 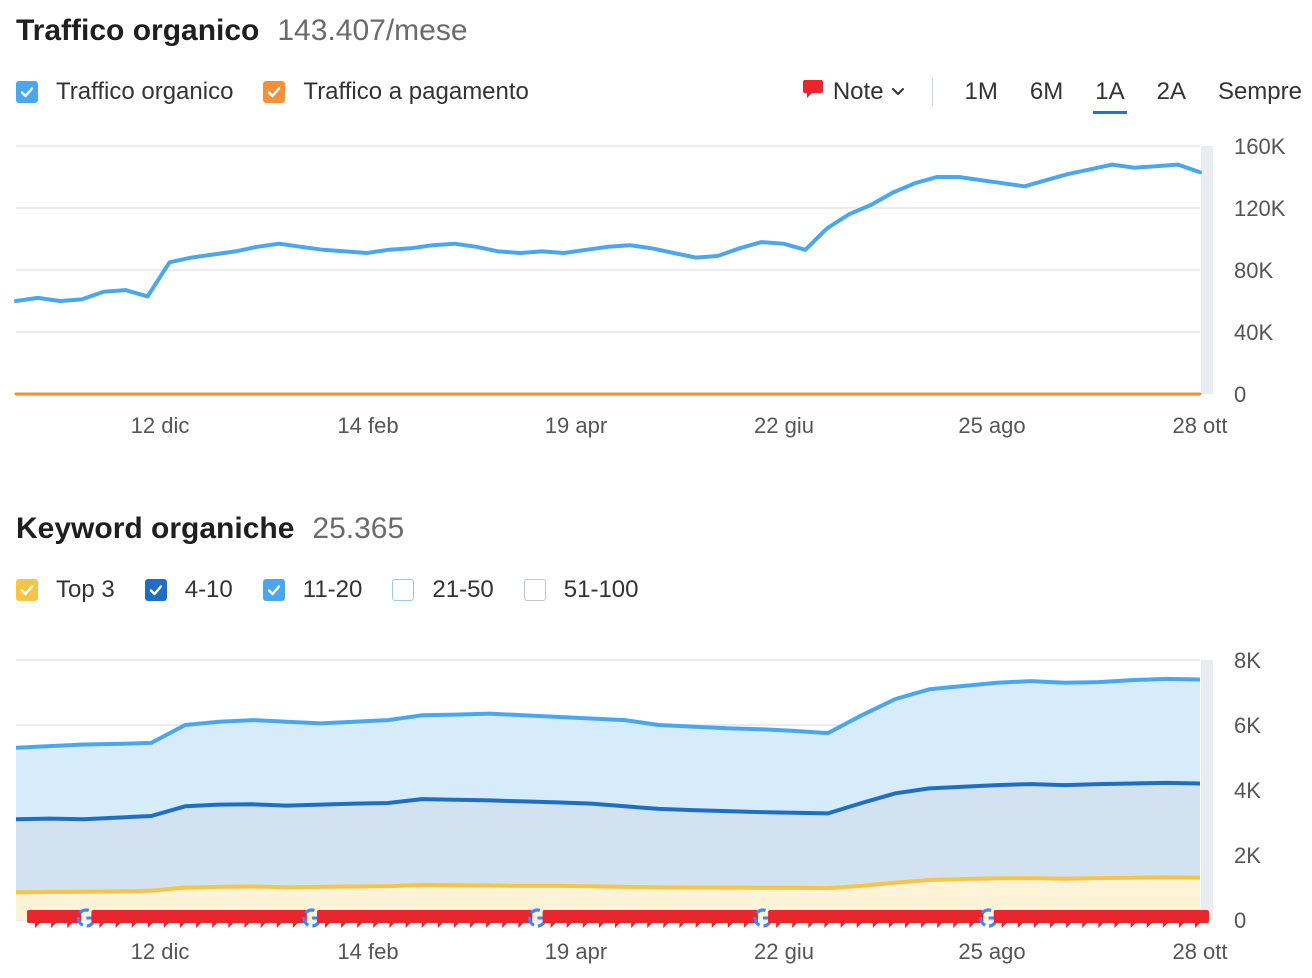 What do you see at coordinates (608, 232) in the screenshot?
I see `series-traffico-organico` at bounding box center [608, 232].